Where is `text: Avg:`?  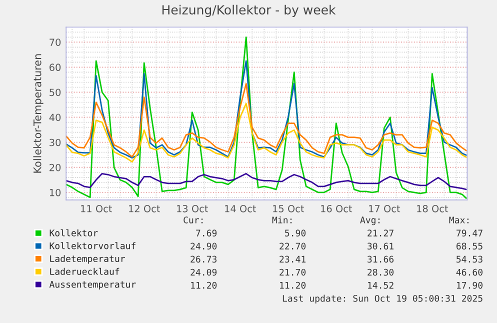 text: Avg: is located at coordinates (370, 221).